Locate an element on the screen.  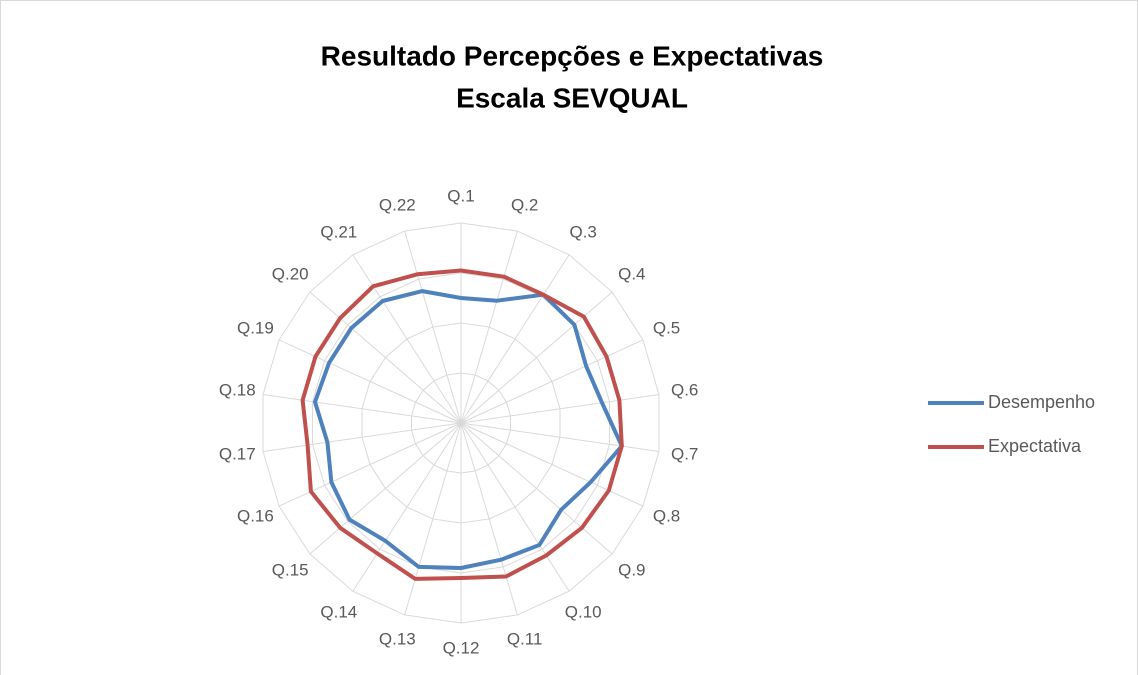
category-label: Q.12 is located at coordinates (461, 647).